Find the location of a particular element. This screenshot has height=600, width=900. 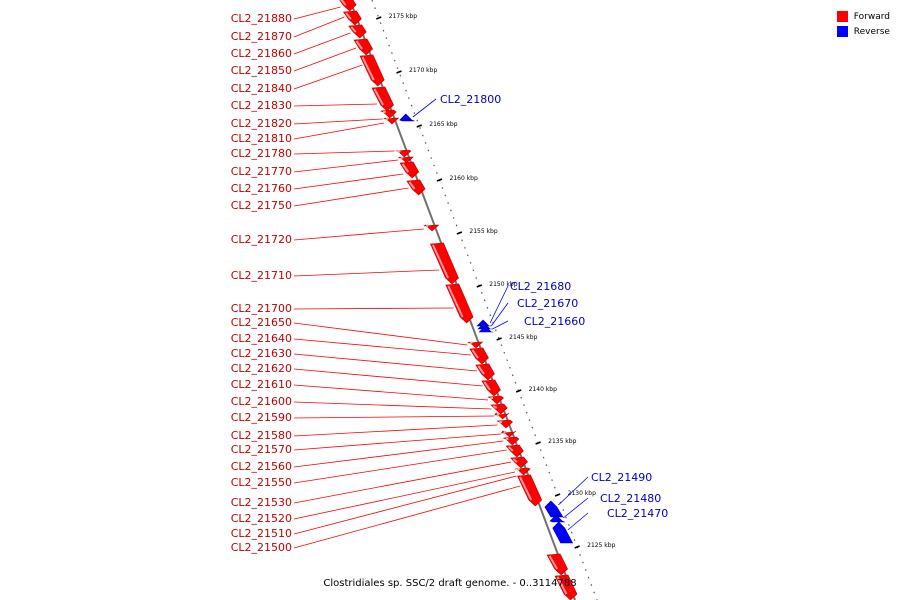

ruler-tick-label: 2150 kbp is located at coordinates (503, 284).